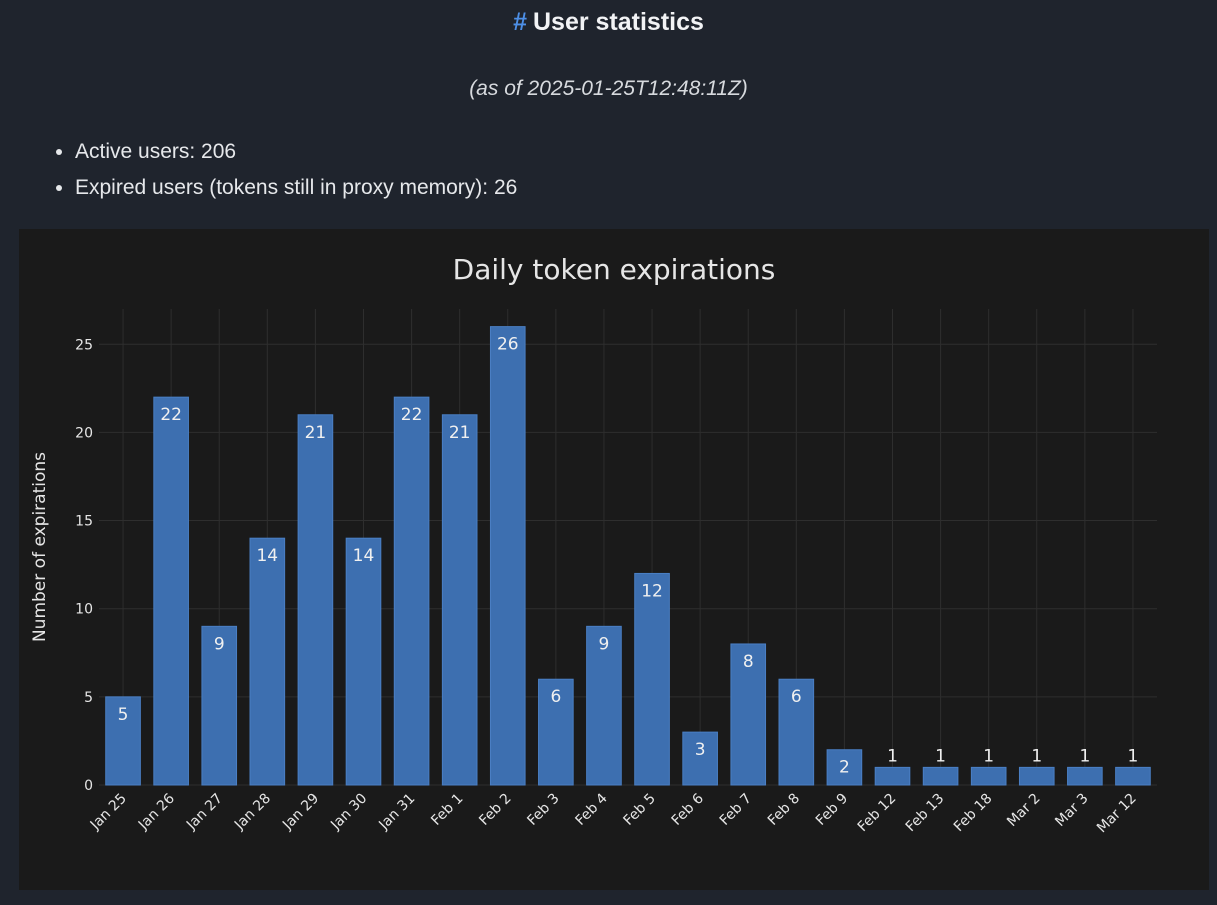  What do you see at coordinates (688, 809) in the screenshot?
I see `x-tick-label: Feb 6` at bounding box center [688, 809].